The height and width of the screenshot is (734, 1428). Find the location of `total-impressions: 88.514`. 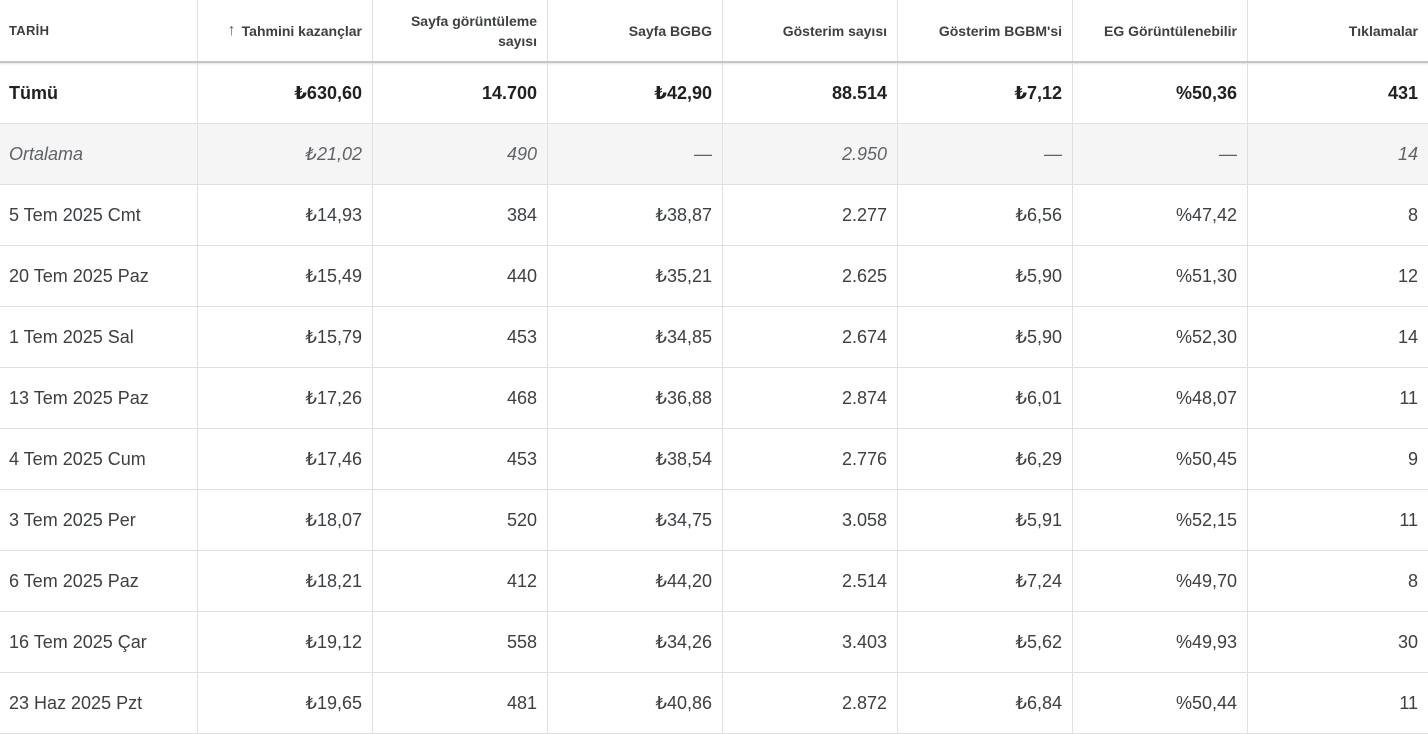

total-impressions: 88.514 is located at coordinates (810, 93).